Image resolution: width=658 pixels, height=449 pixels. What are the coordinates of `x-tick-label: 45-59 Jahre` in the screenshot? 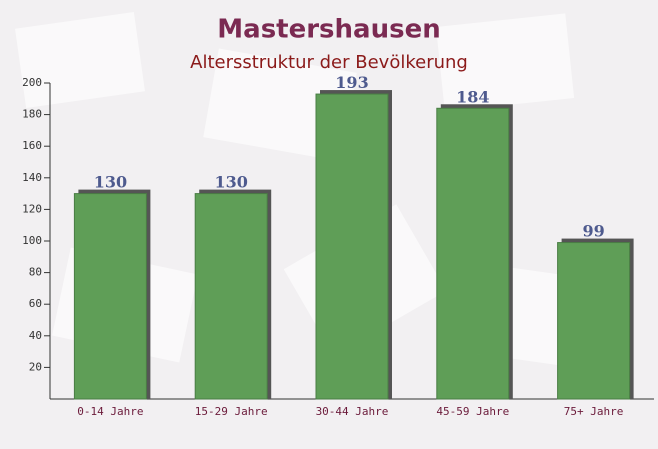 It's located at (472, 411).